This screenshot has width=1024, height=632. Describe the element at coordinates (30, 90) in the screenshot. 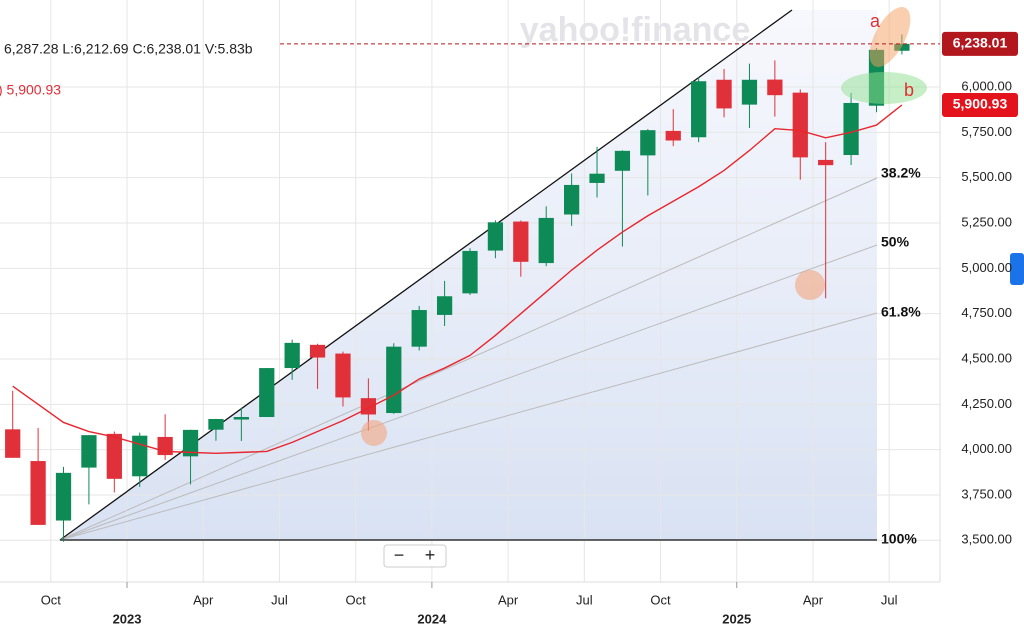

I see `ma-legend: ) 5,900.93` at that location.